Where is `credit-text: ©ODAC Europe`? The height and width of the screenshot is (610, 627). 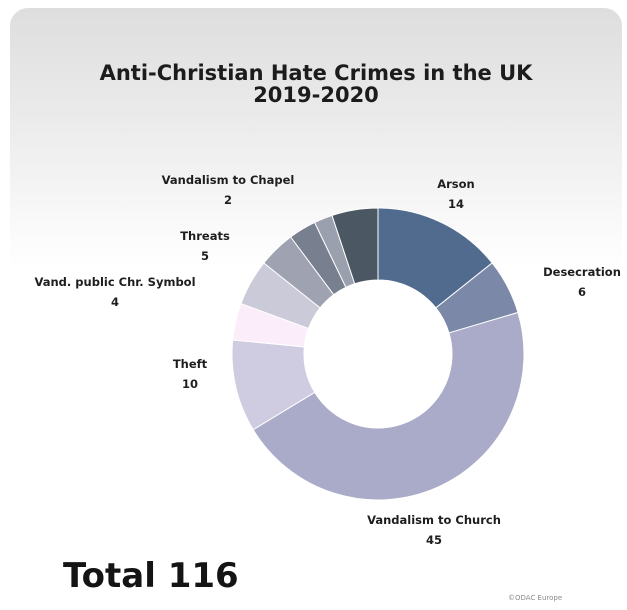
credit-text: ©ODAC Europe is located at coordinates (535, 598).